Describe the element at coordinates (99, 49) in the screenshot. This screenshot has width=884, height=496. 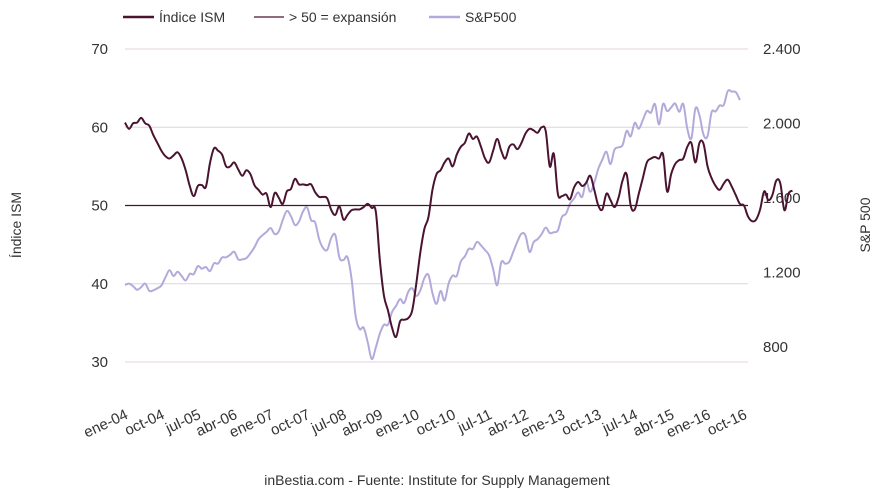
I see `left-tick-label: 70` at that location.